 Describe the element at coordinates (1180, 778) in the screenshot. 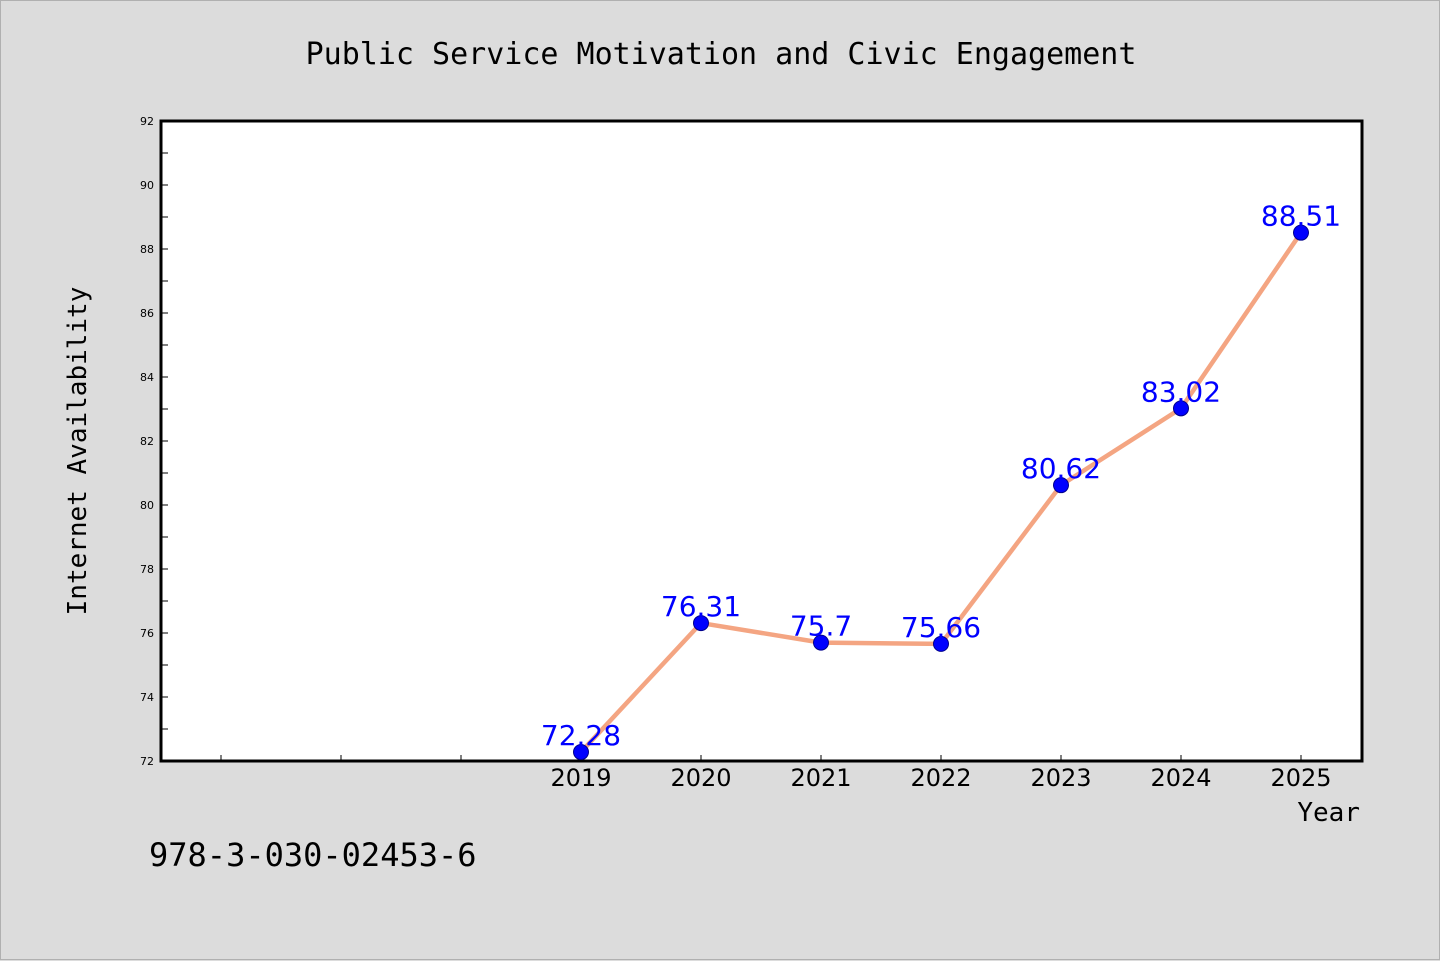

I see `x-tick-label: 2024` at that location.